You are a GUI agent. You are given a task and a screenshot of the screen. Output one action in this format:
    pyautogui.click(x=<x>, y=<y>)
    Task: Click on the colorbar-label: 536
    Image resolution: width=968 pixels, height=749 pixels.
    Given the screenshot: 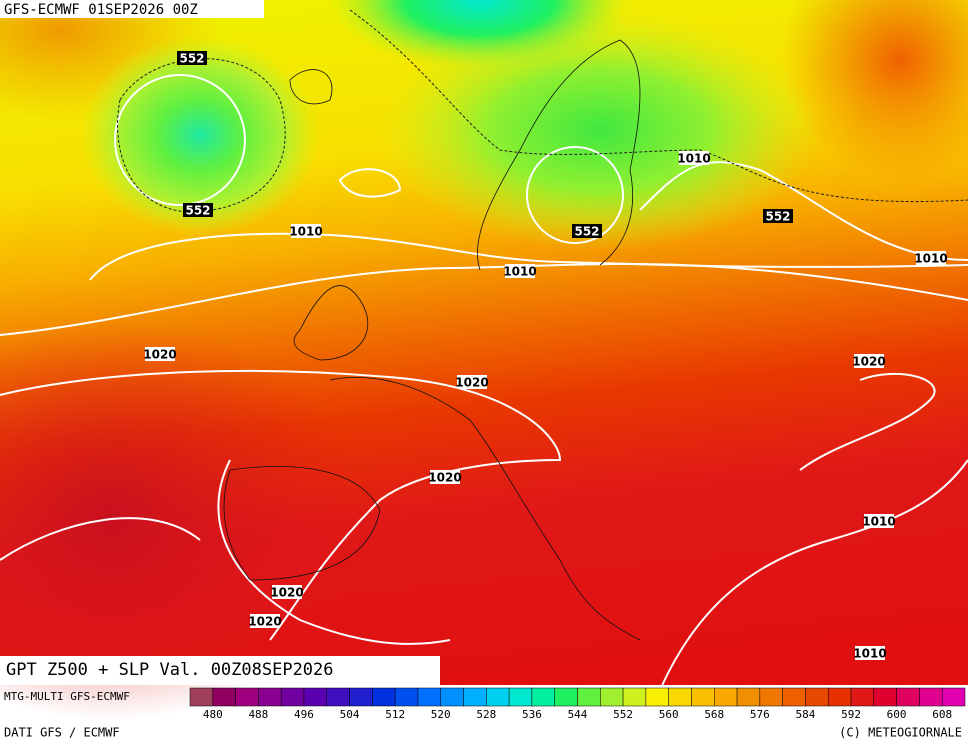 What is the action you would take?
    pyautogui.click(x=532, y=714)
    